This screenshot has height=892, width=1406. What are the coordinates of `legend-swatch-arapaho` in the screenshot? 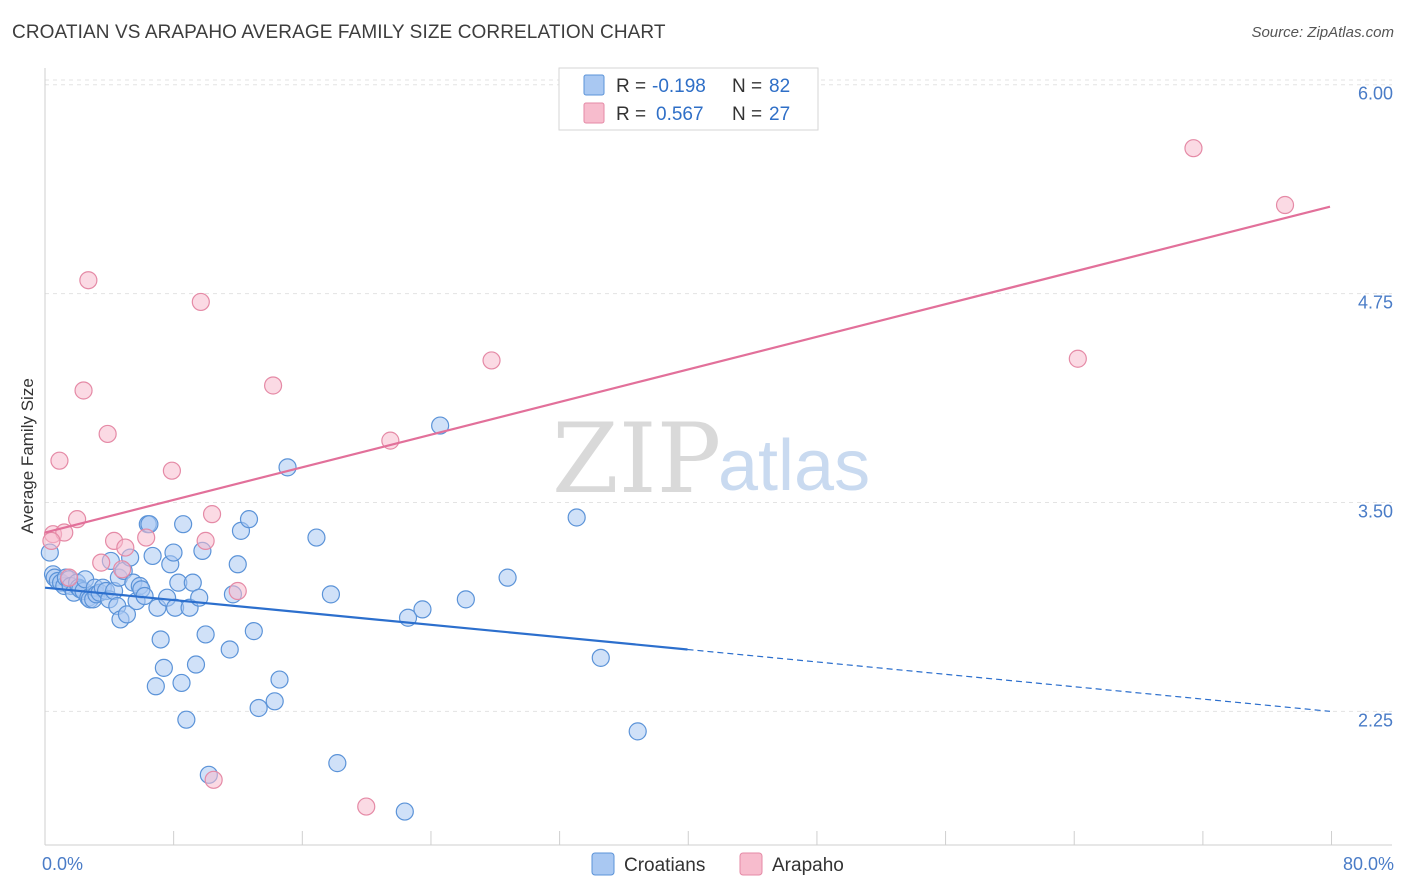 It's located at (594, 113).